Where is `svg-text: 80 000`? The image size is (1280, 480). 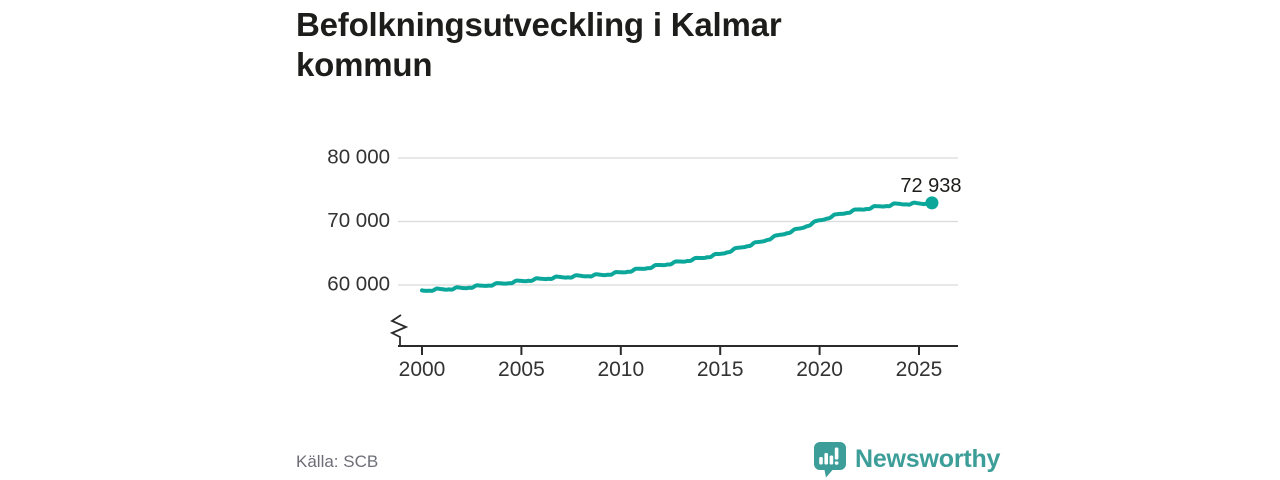 svg-text: 80 000 is located at coordinates (358, 156).